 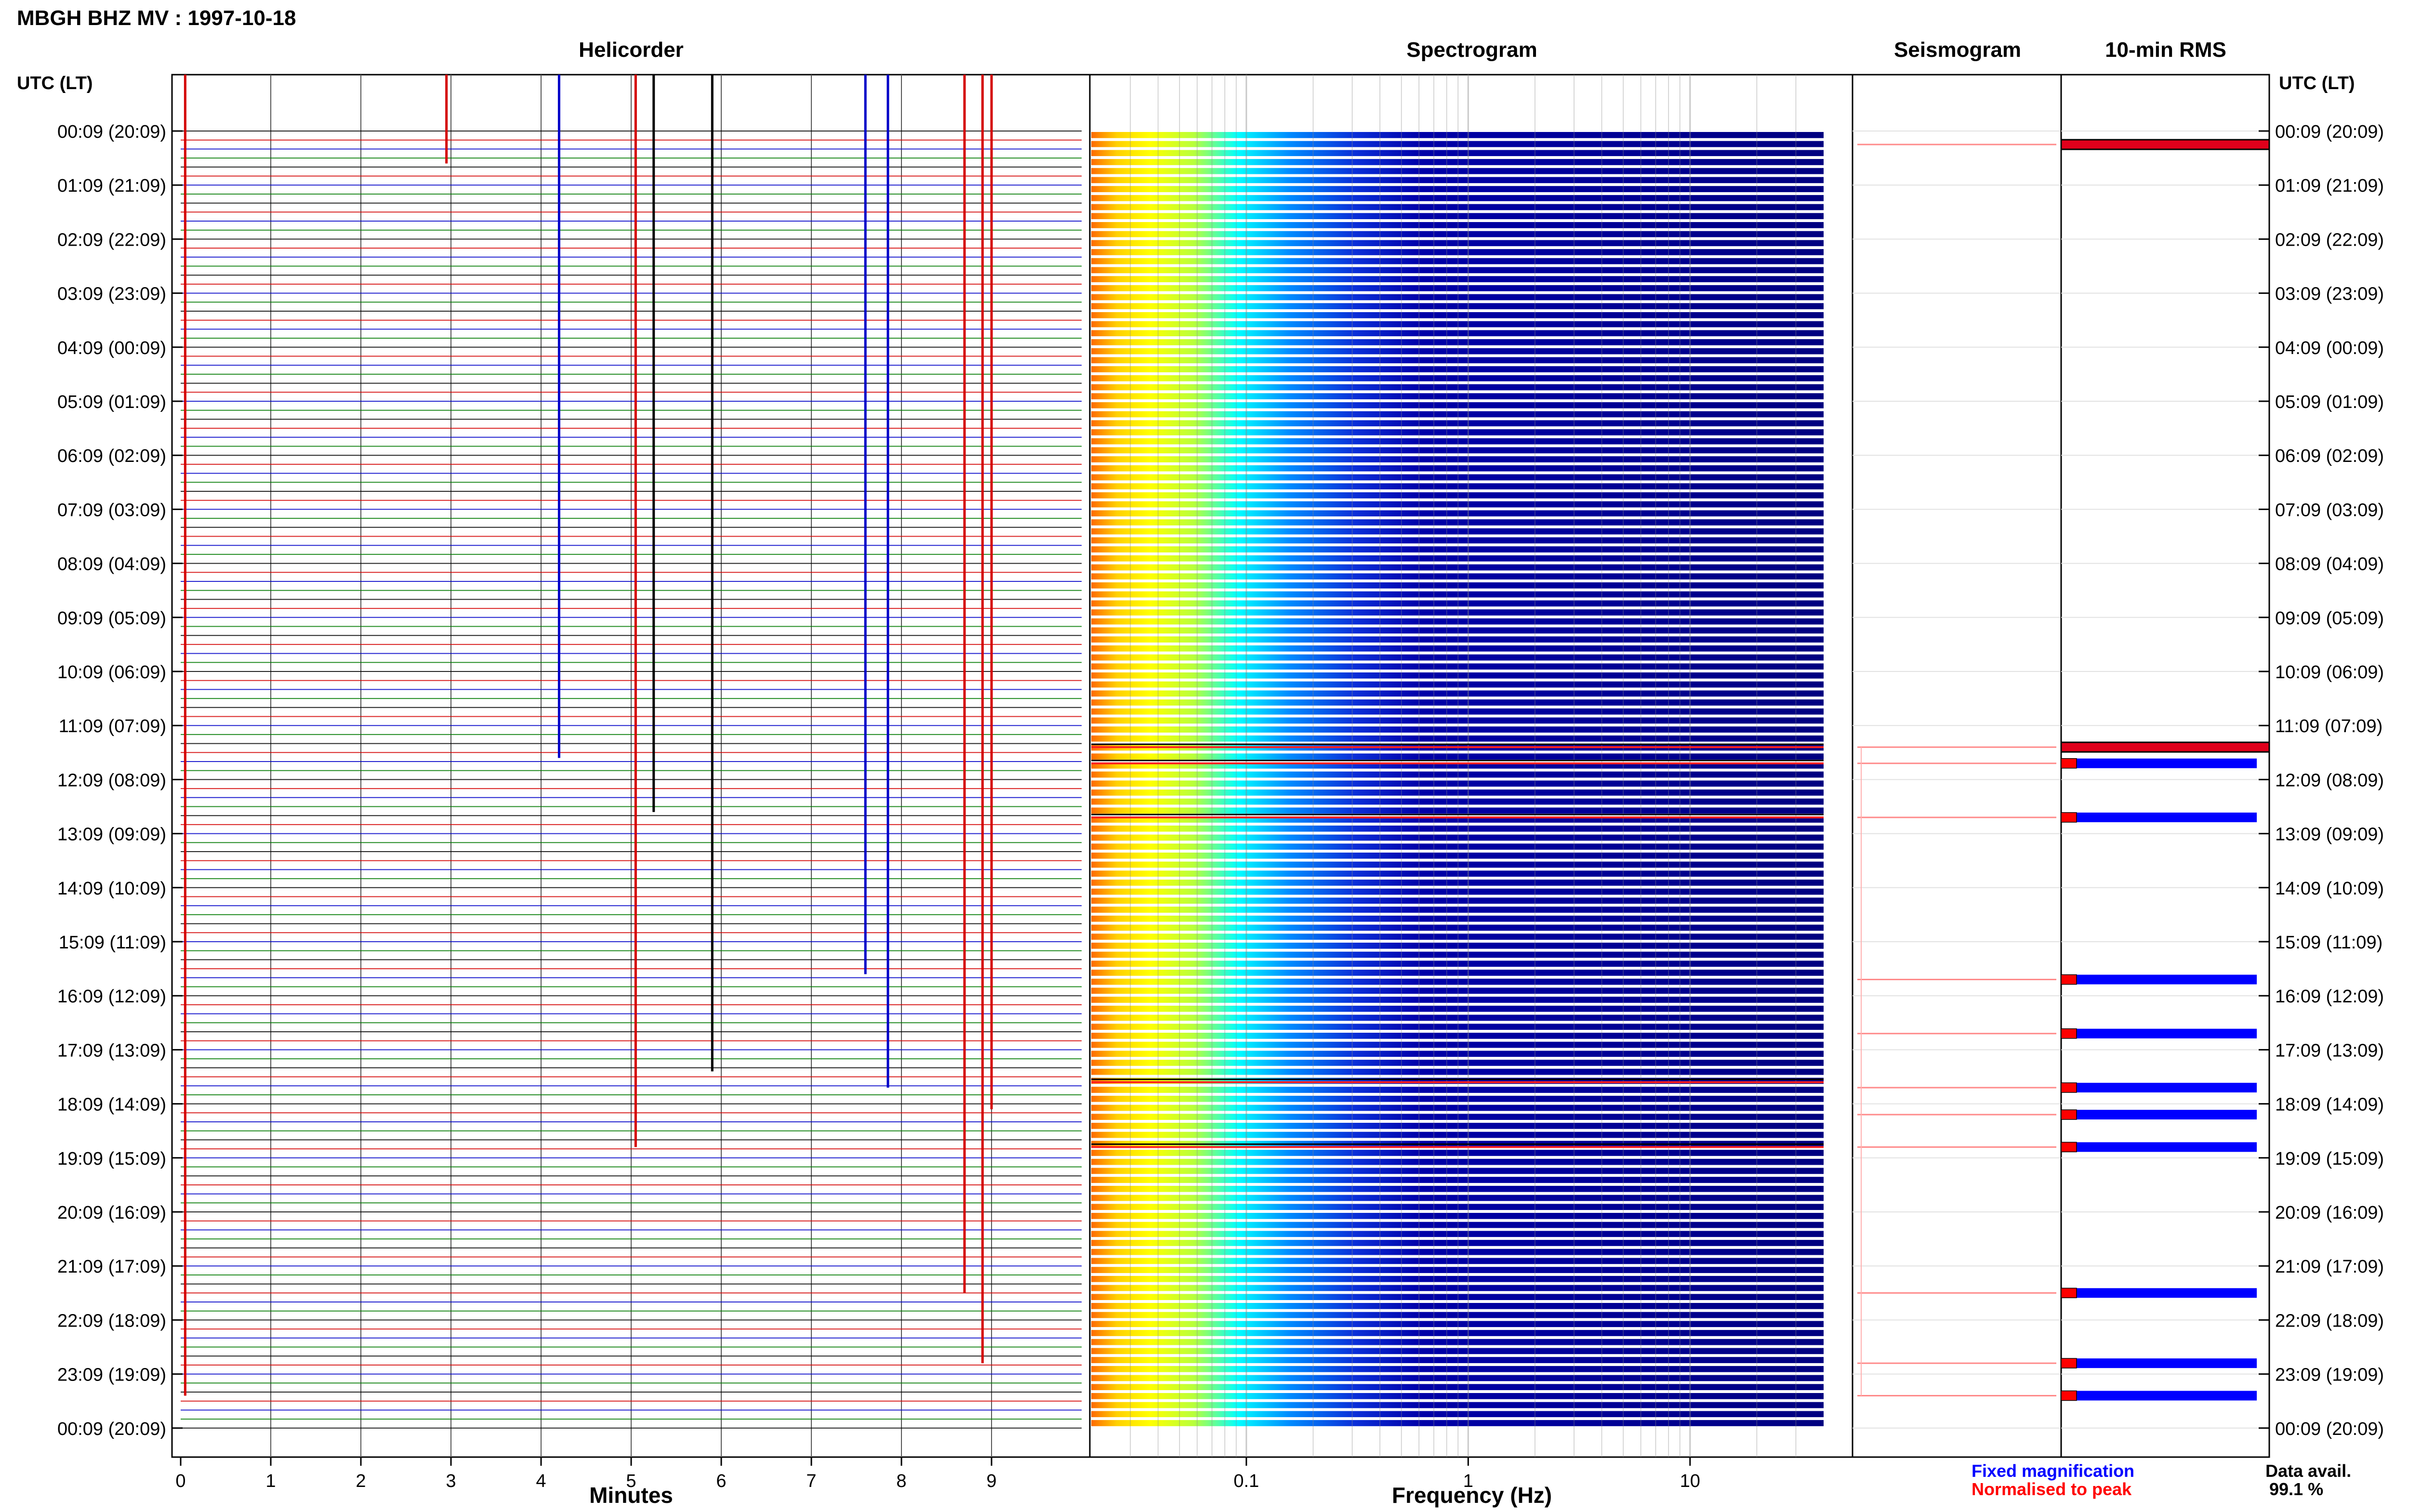 What do you see at coordinates (111, 1159) in the screenshot?
I see `row-label-left: 19:09 (15:09)` at bounding box center [111, 1159].